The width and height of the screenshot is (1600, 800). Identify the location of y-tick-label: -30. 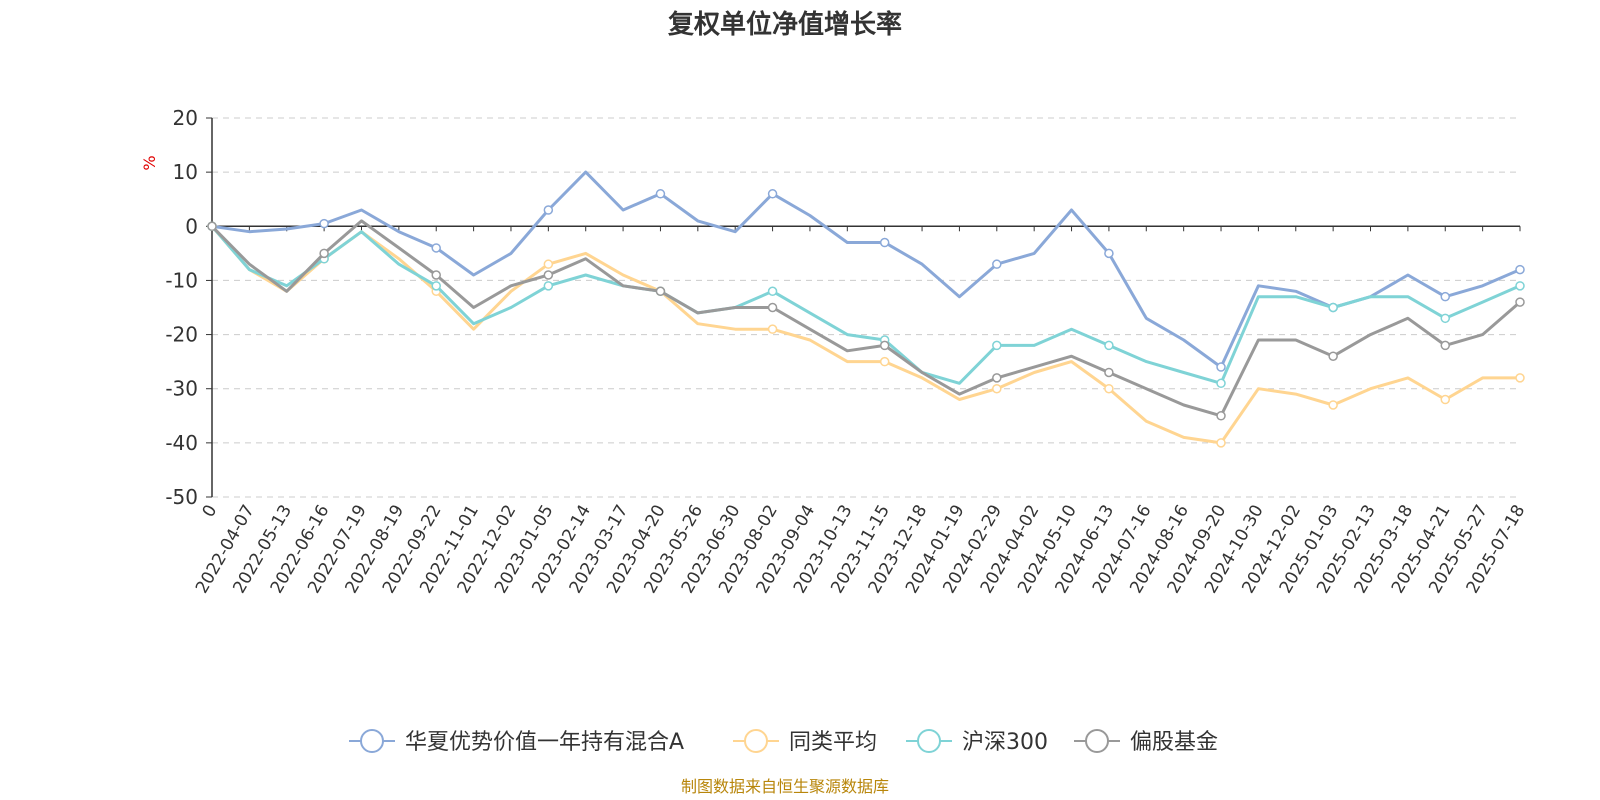
(181, 389).